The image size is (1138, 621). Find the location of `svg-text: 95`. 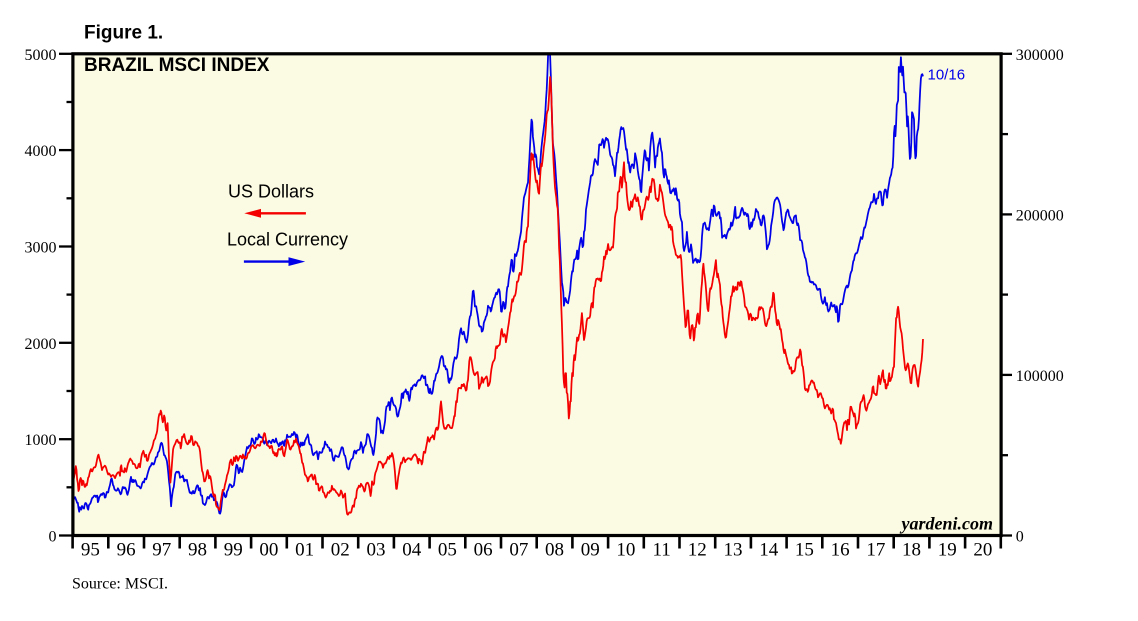

svg-text: 95 is located at coordinates (90, 550).